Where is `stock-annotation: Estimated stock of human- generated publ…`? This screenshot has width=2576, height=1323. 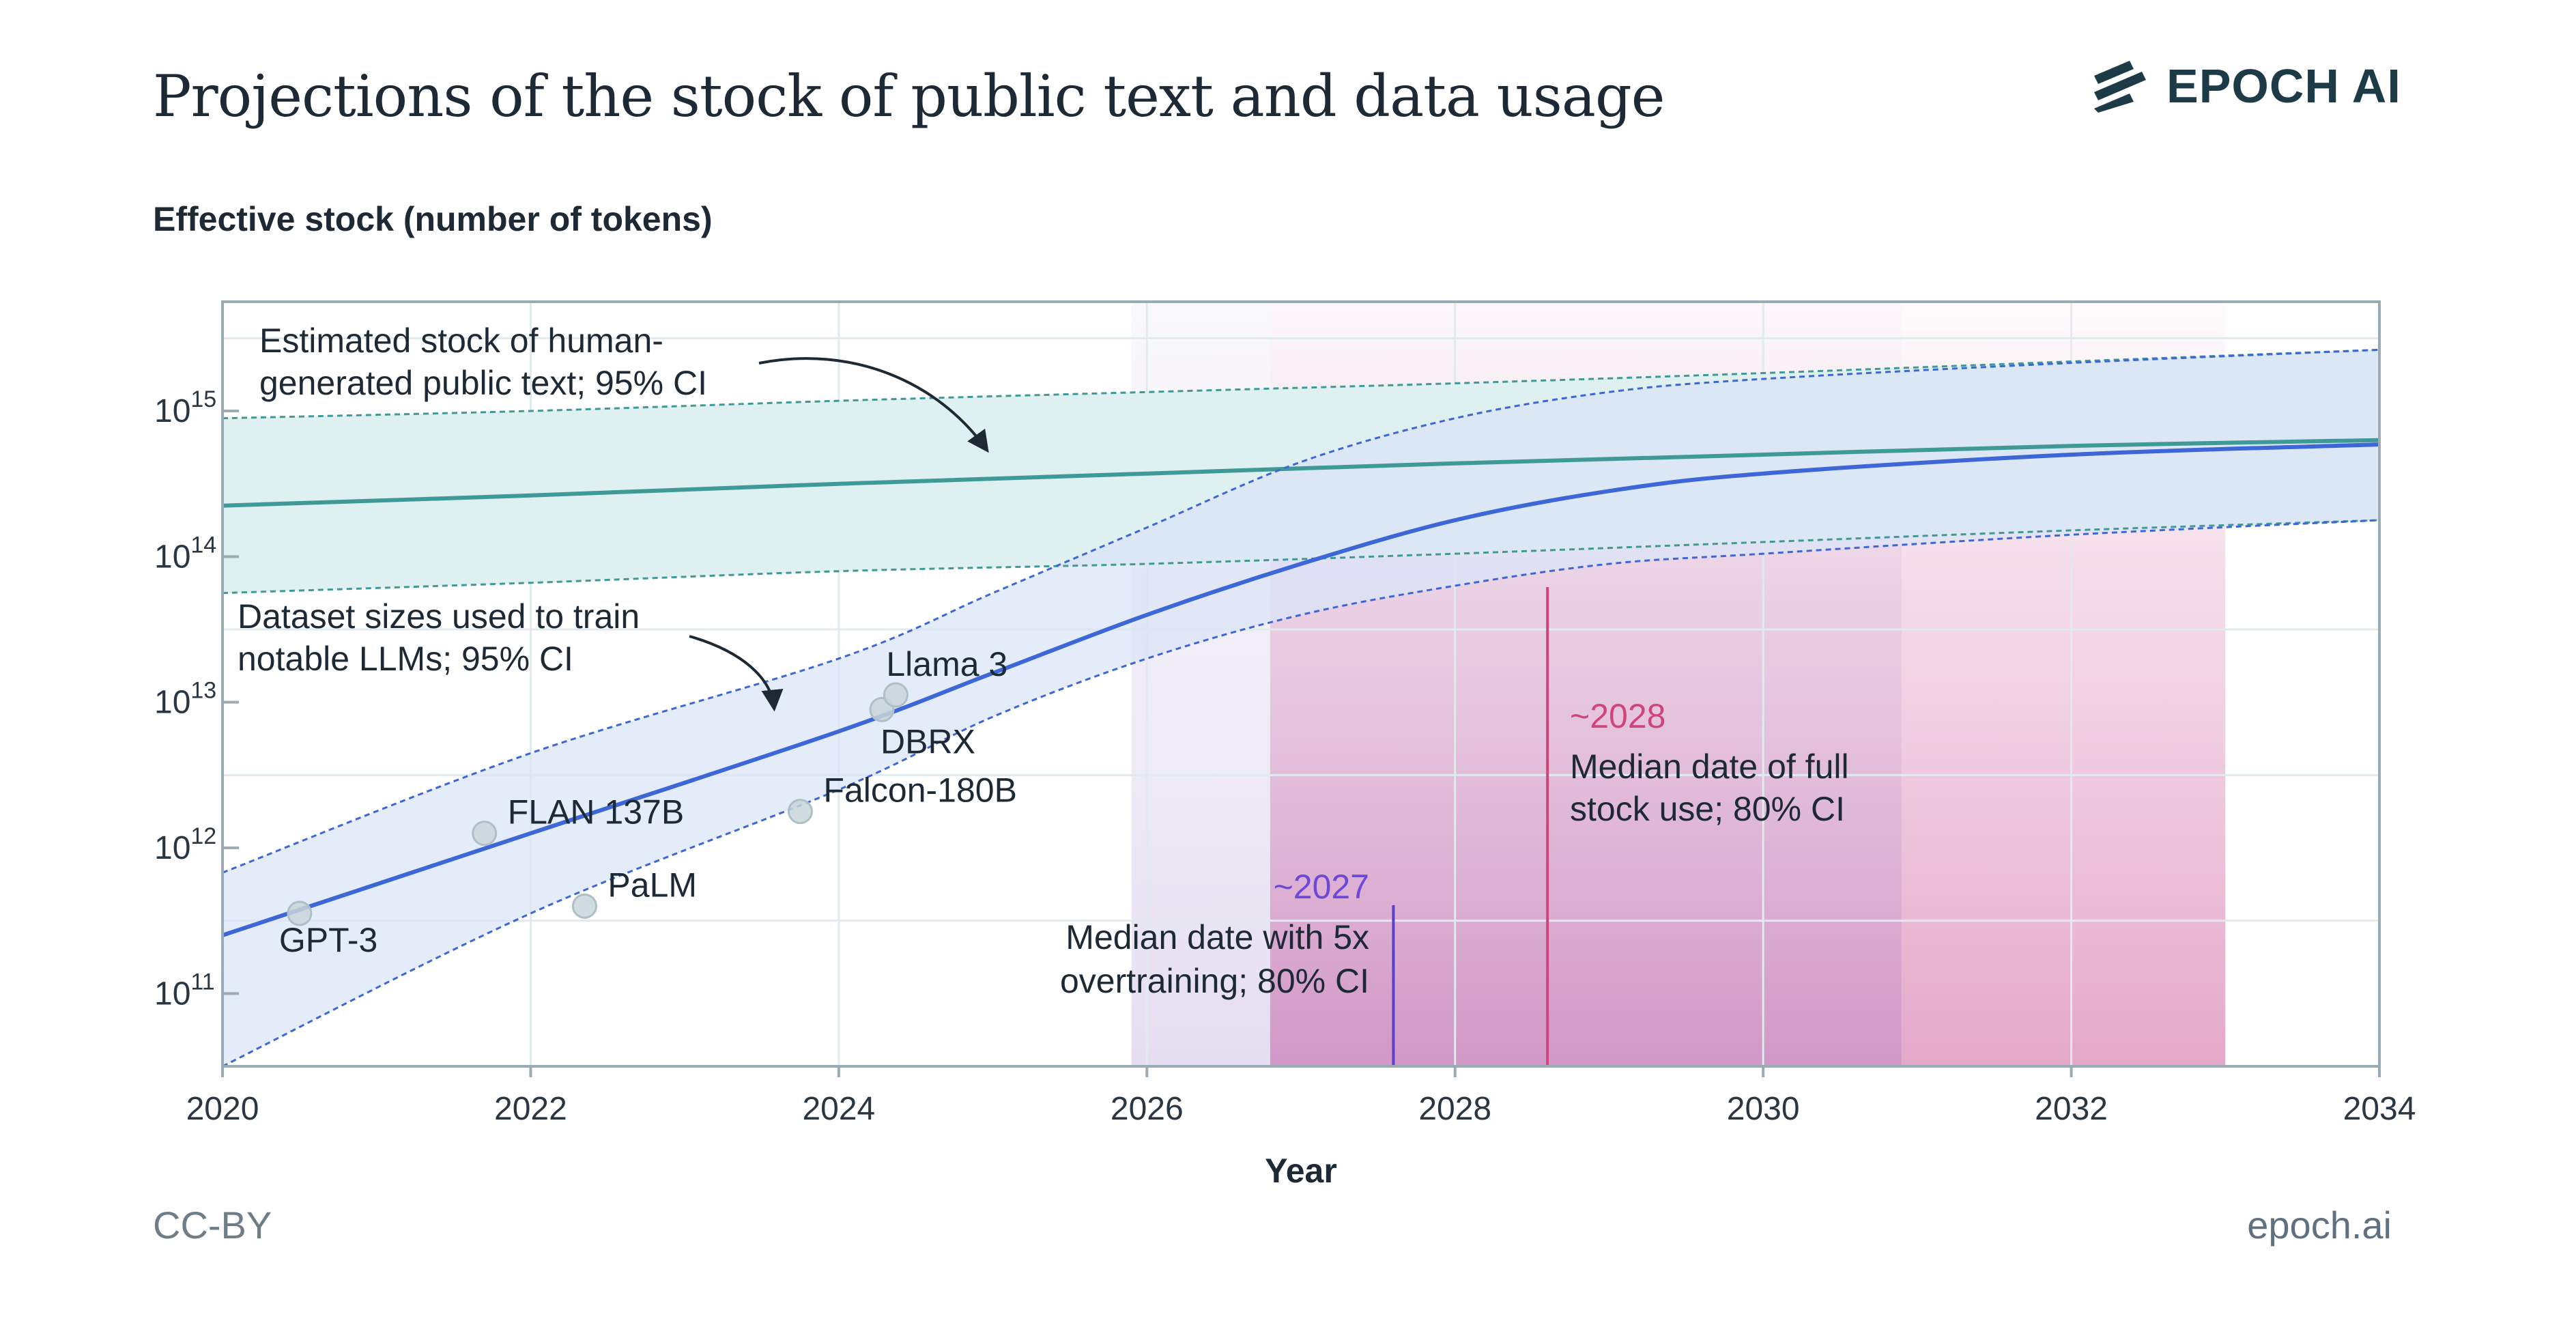
stock-annotation: Estimated stock of human- generated publ… is located at coordinates (483, 362).